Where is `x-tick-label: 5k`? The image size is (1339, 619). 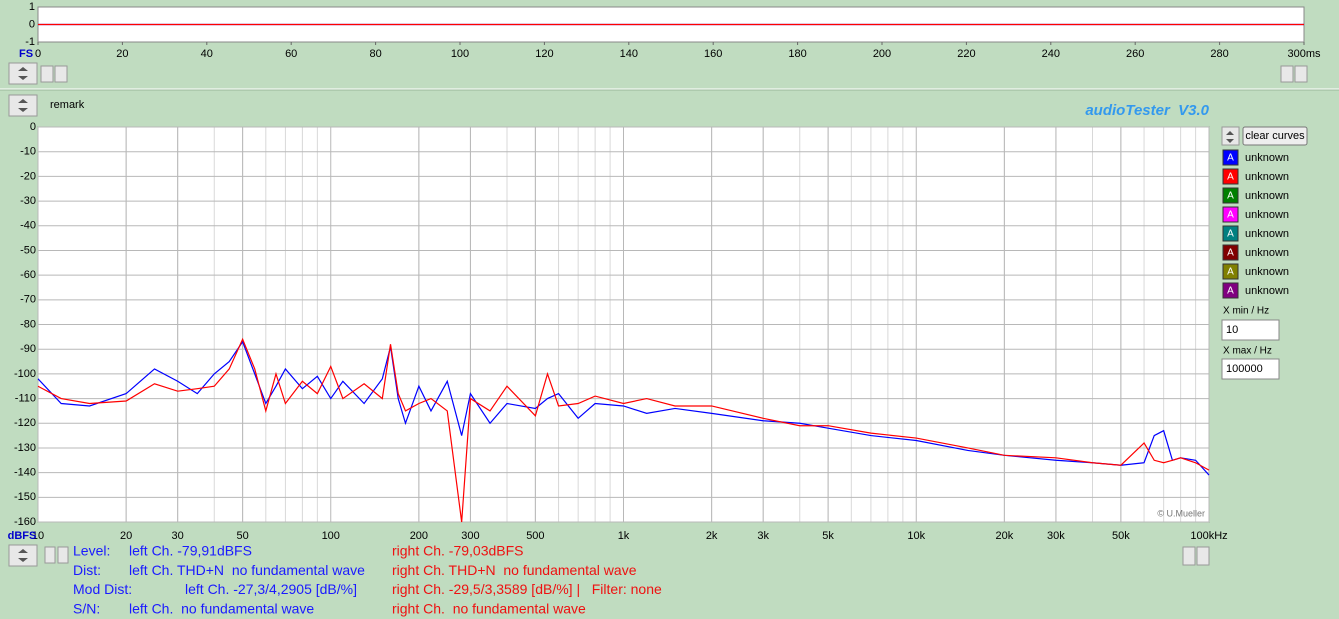 x-tick-label: 5k is located at coordinates (828, 536).